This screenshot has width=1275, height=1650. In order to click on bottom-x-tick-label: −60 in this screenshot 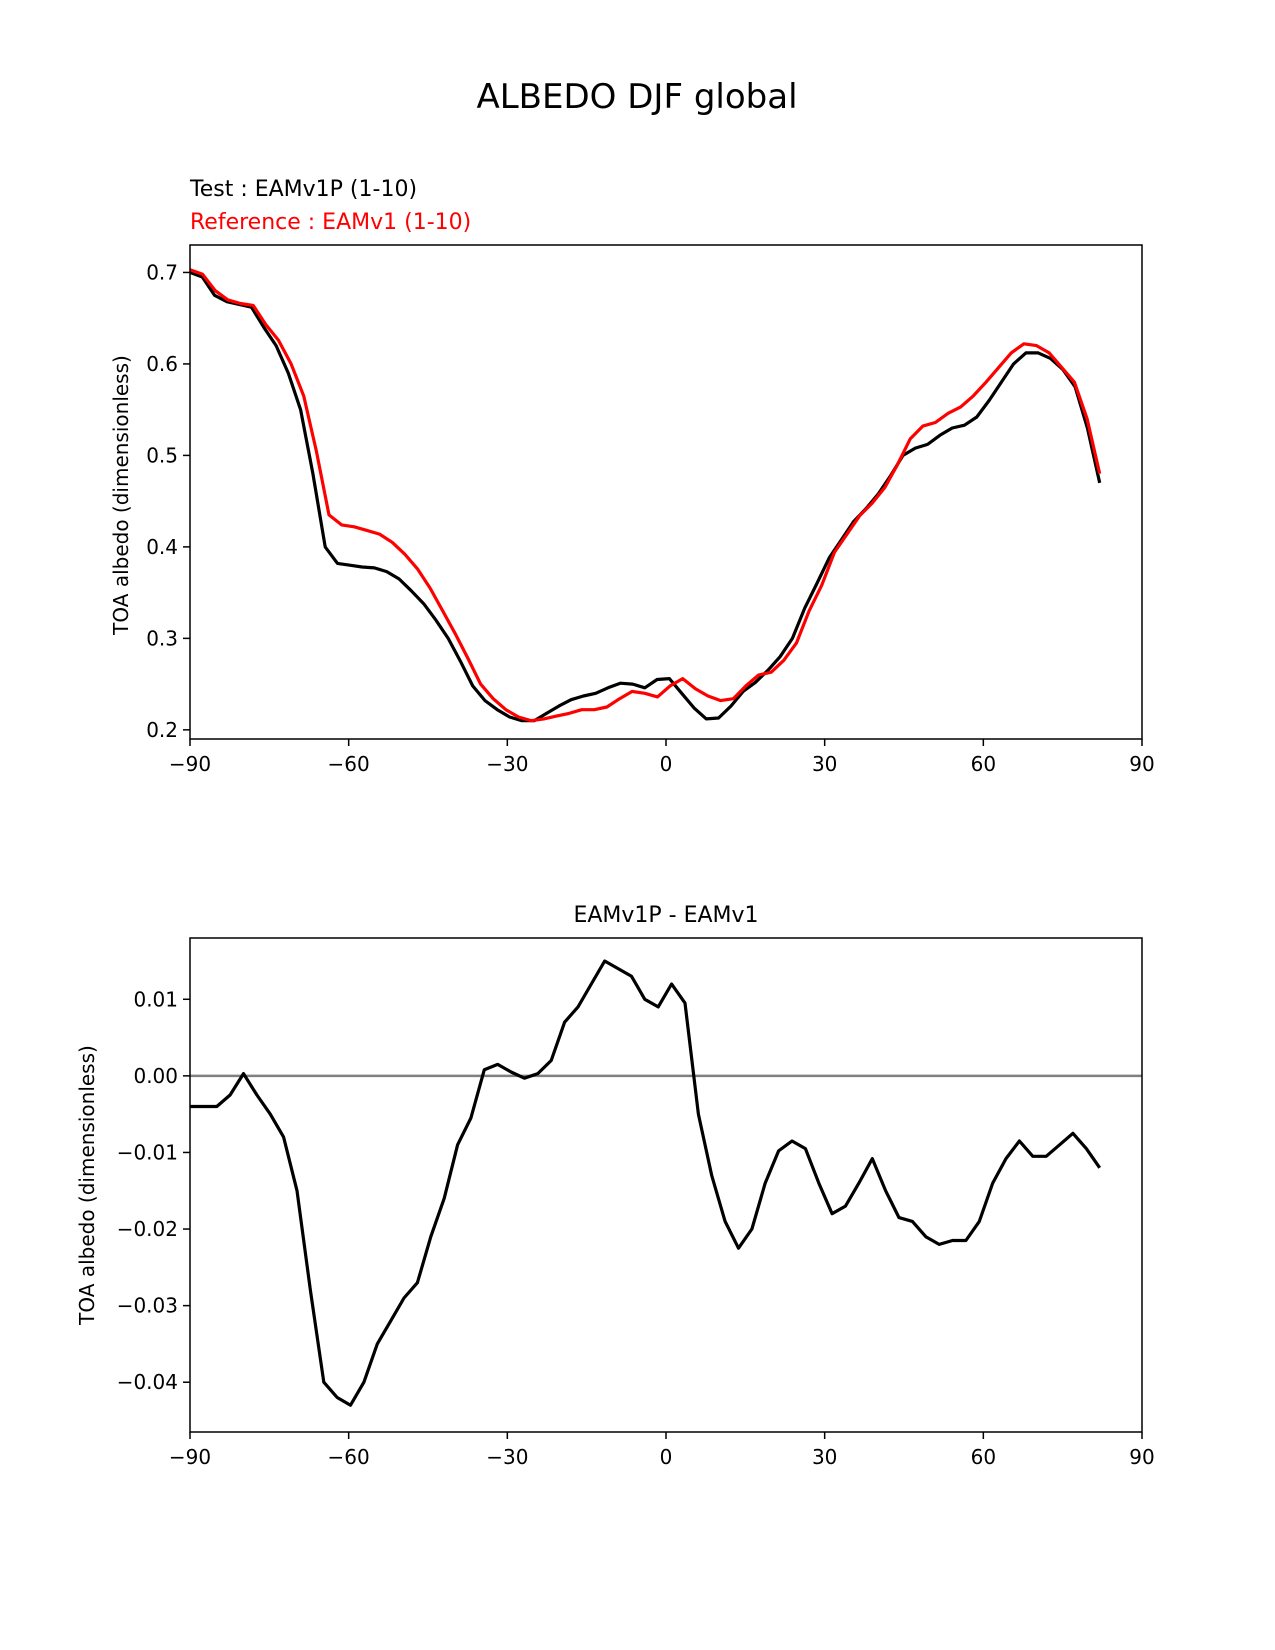, I will do `click(349, 1457)`.